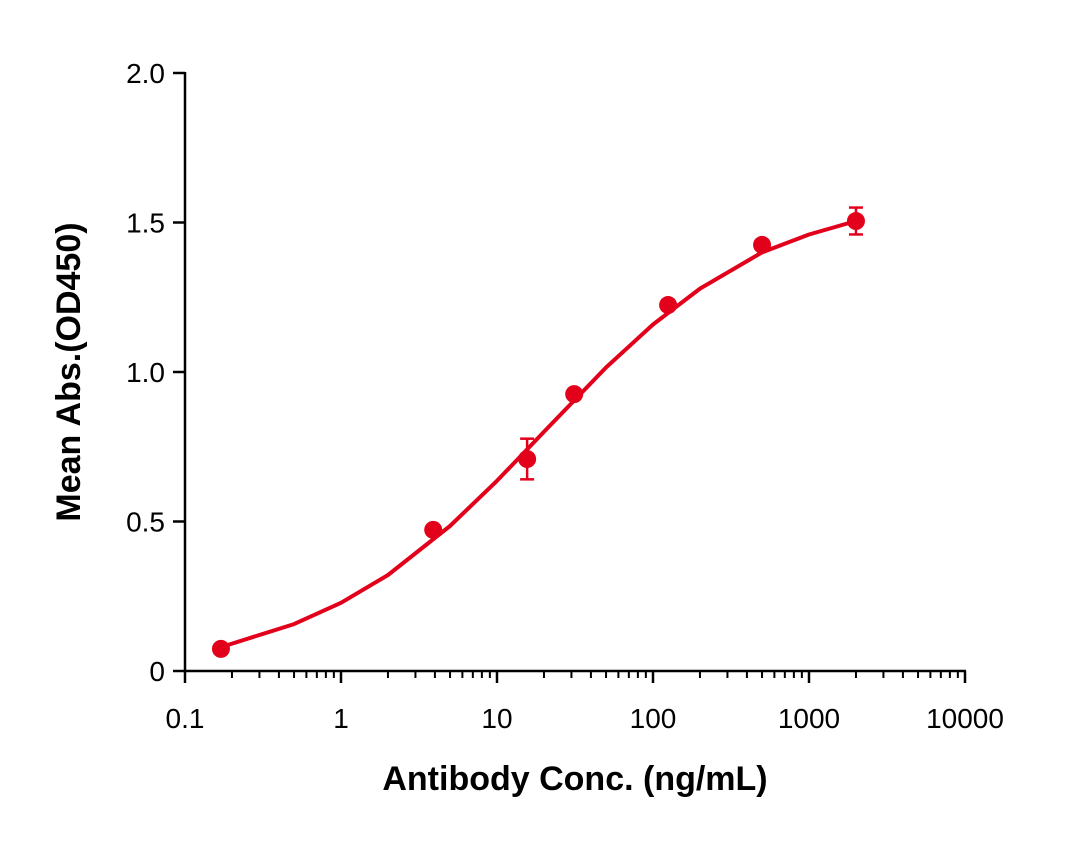 The height and width of the screenshot is (843, 1088). I want to click on x-tick-label: 100, so click(653, 718).